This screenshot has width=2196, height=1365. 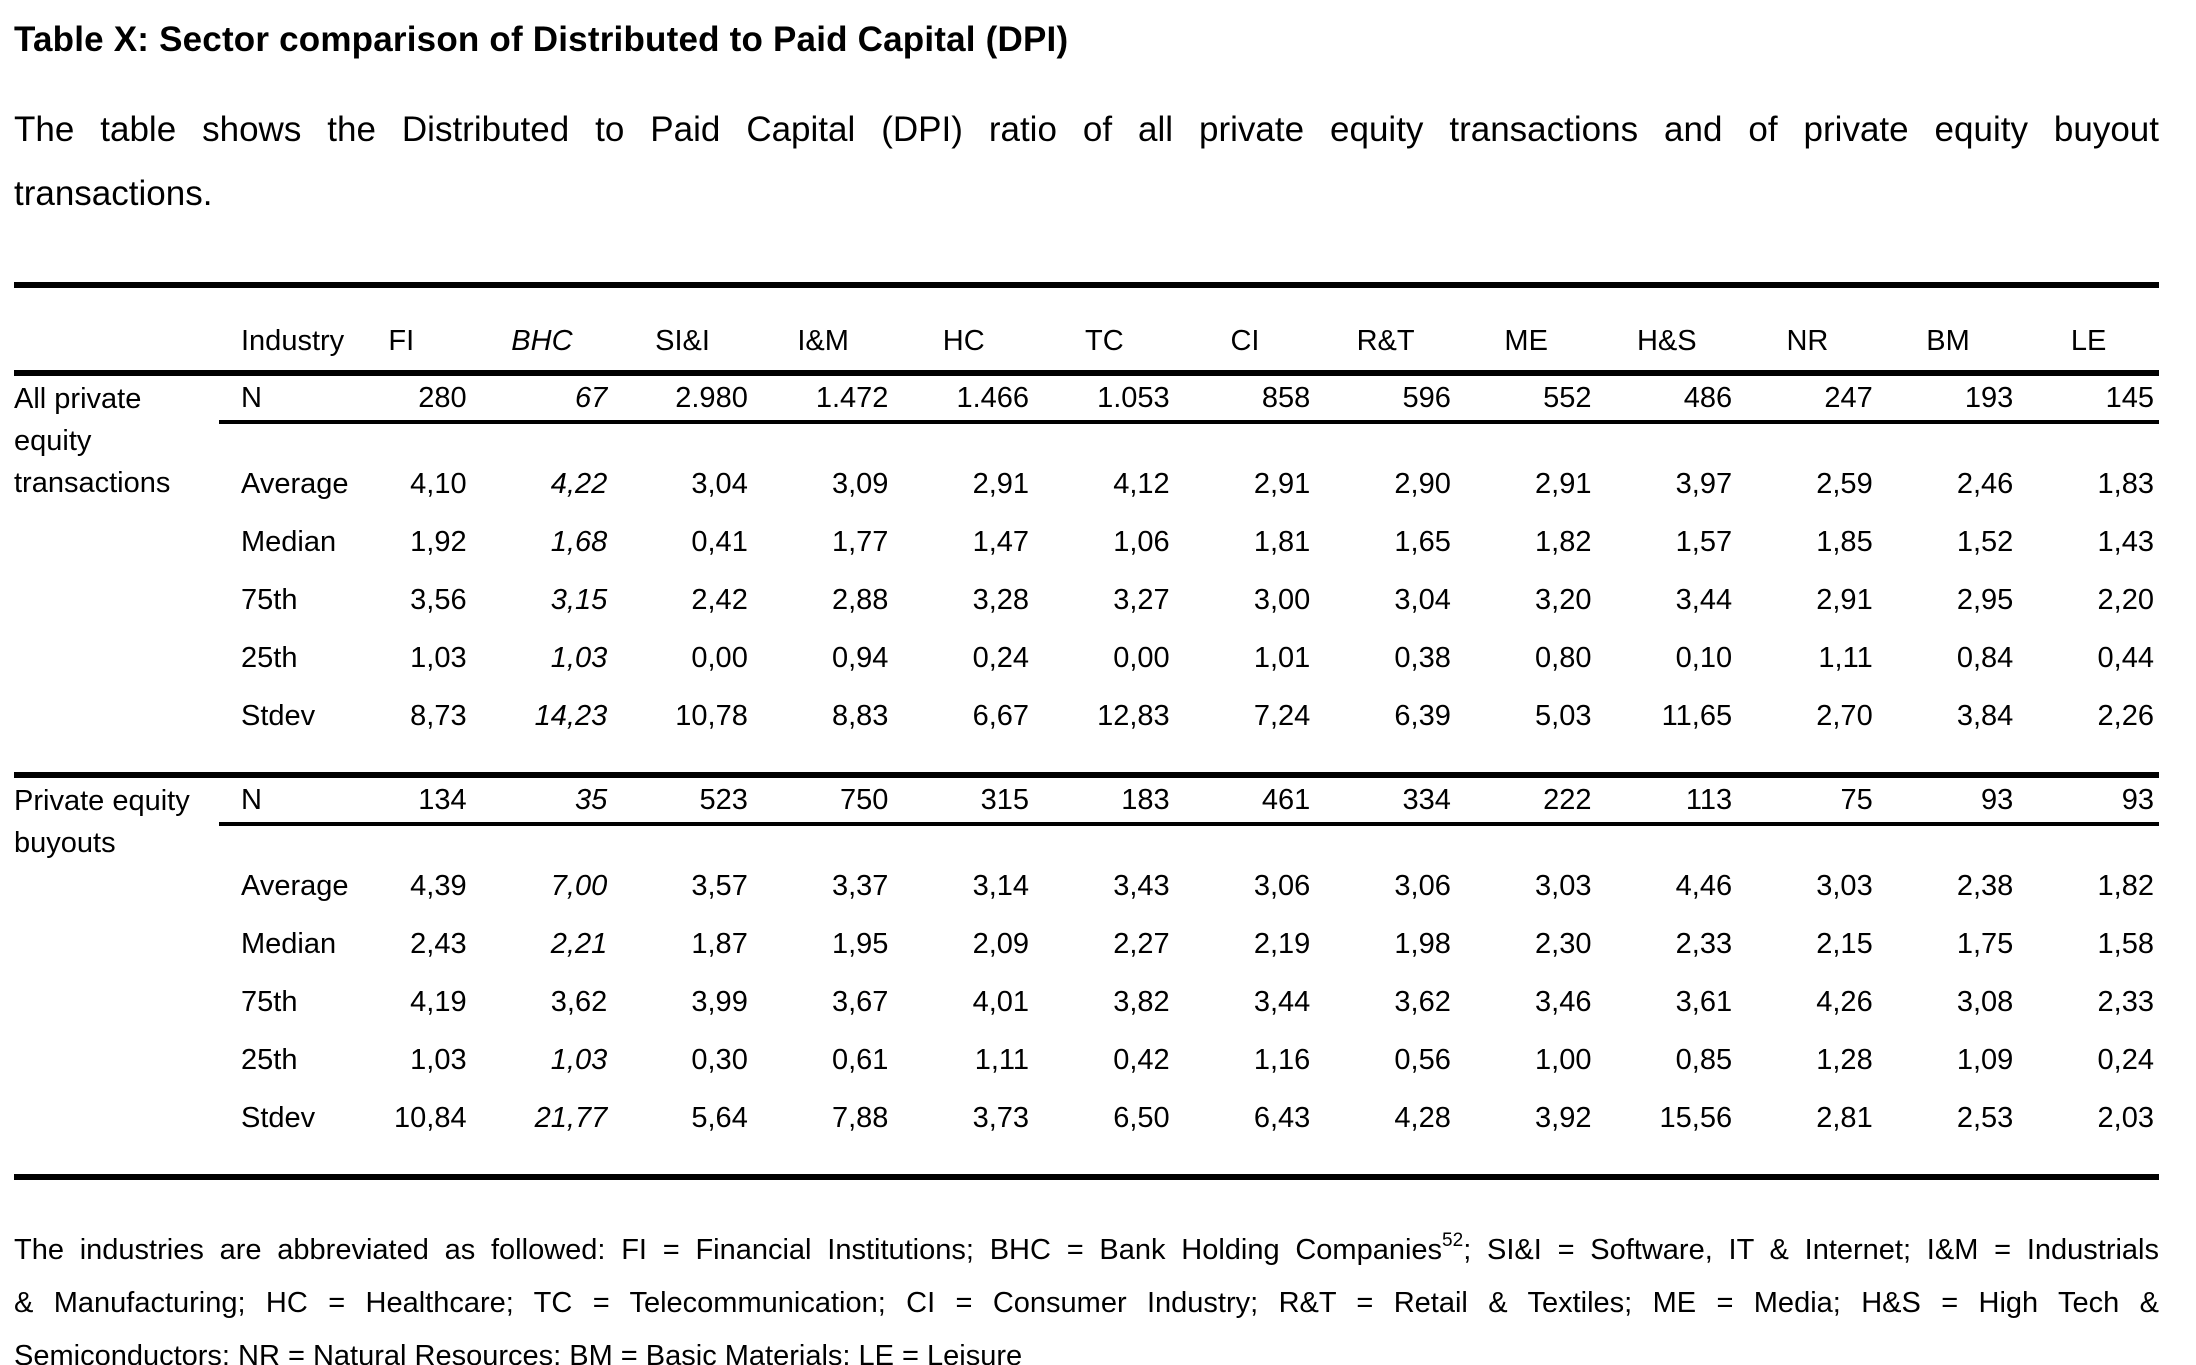 I want to click on value-cell: 0,84, so click(x=1985, y=657).